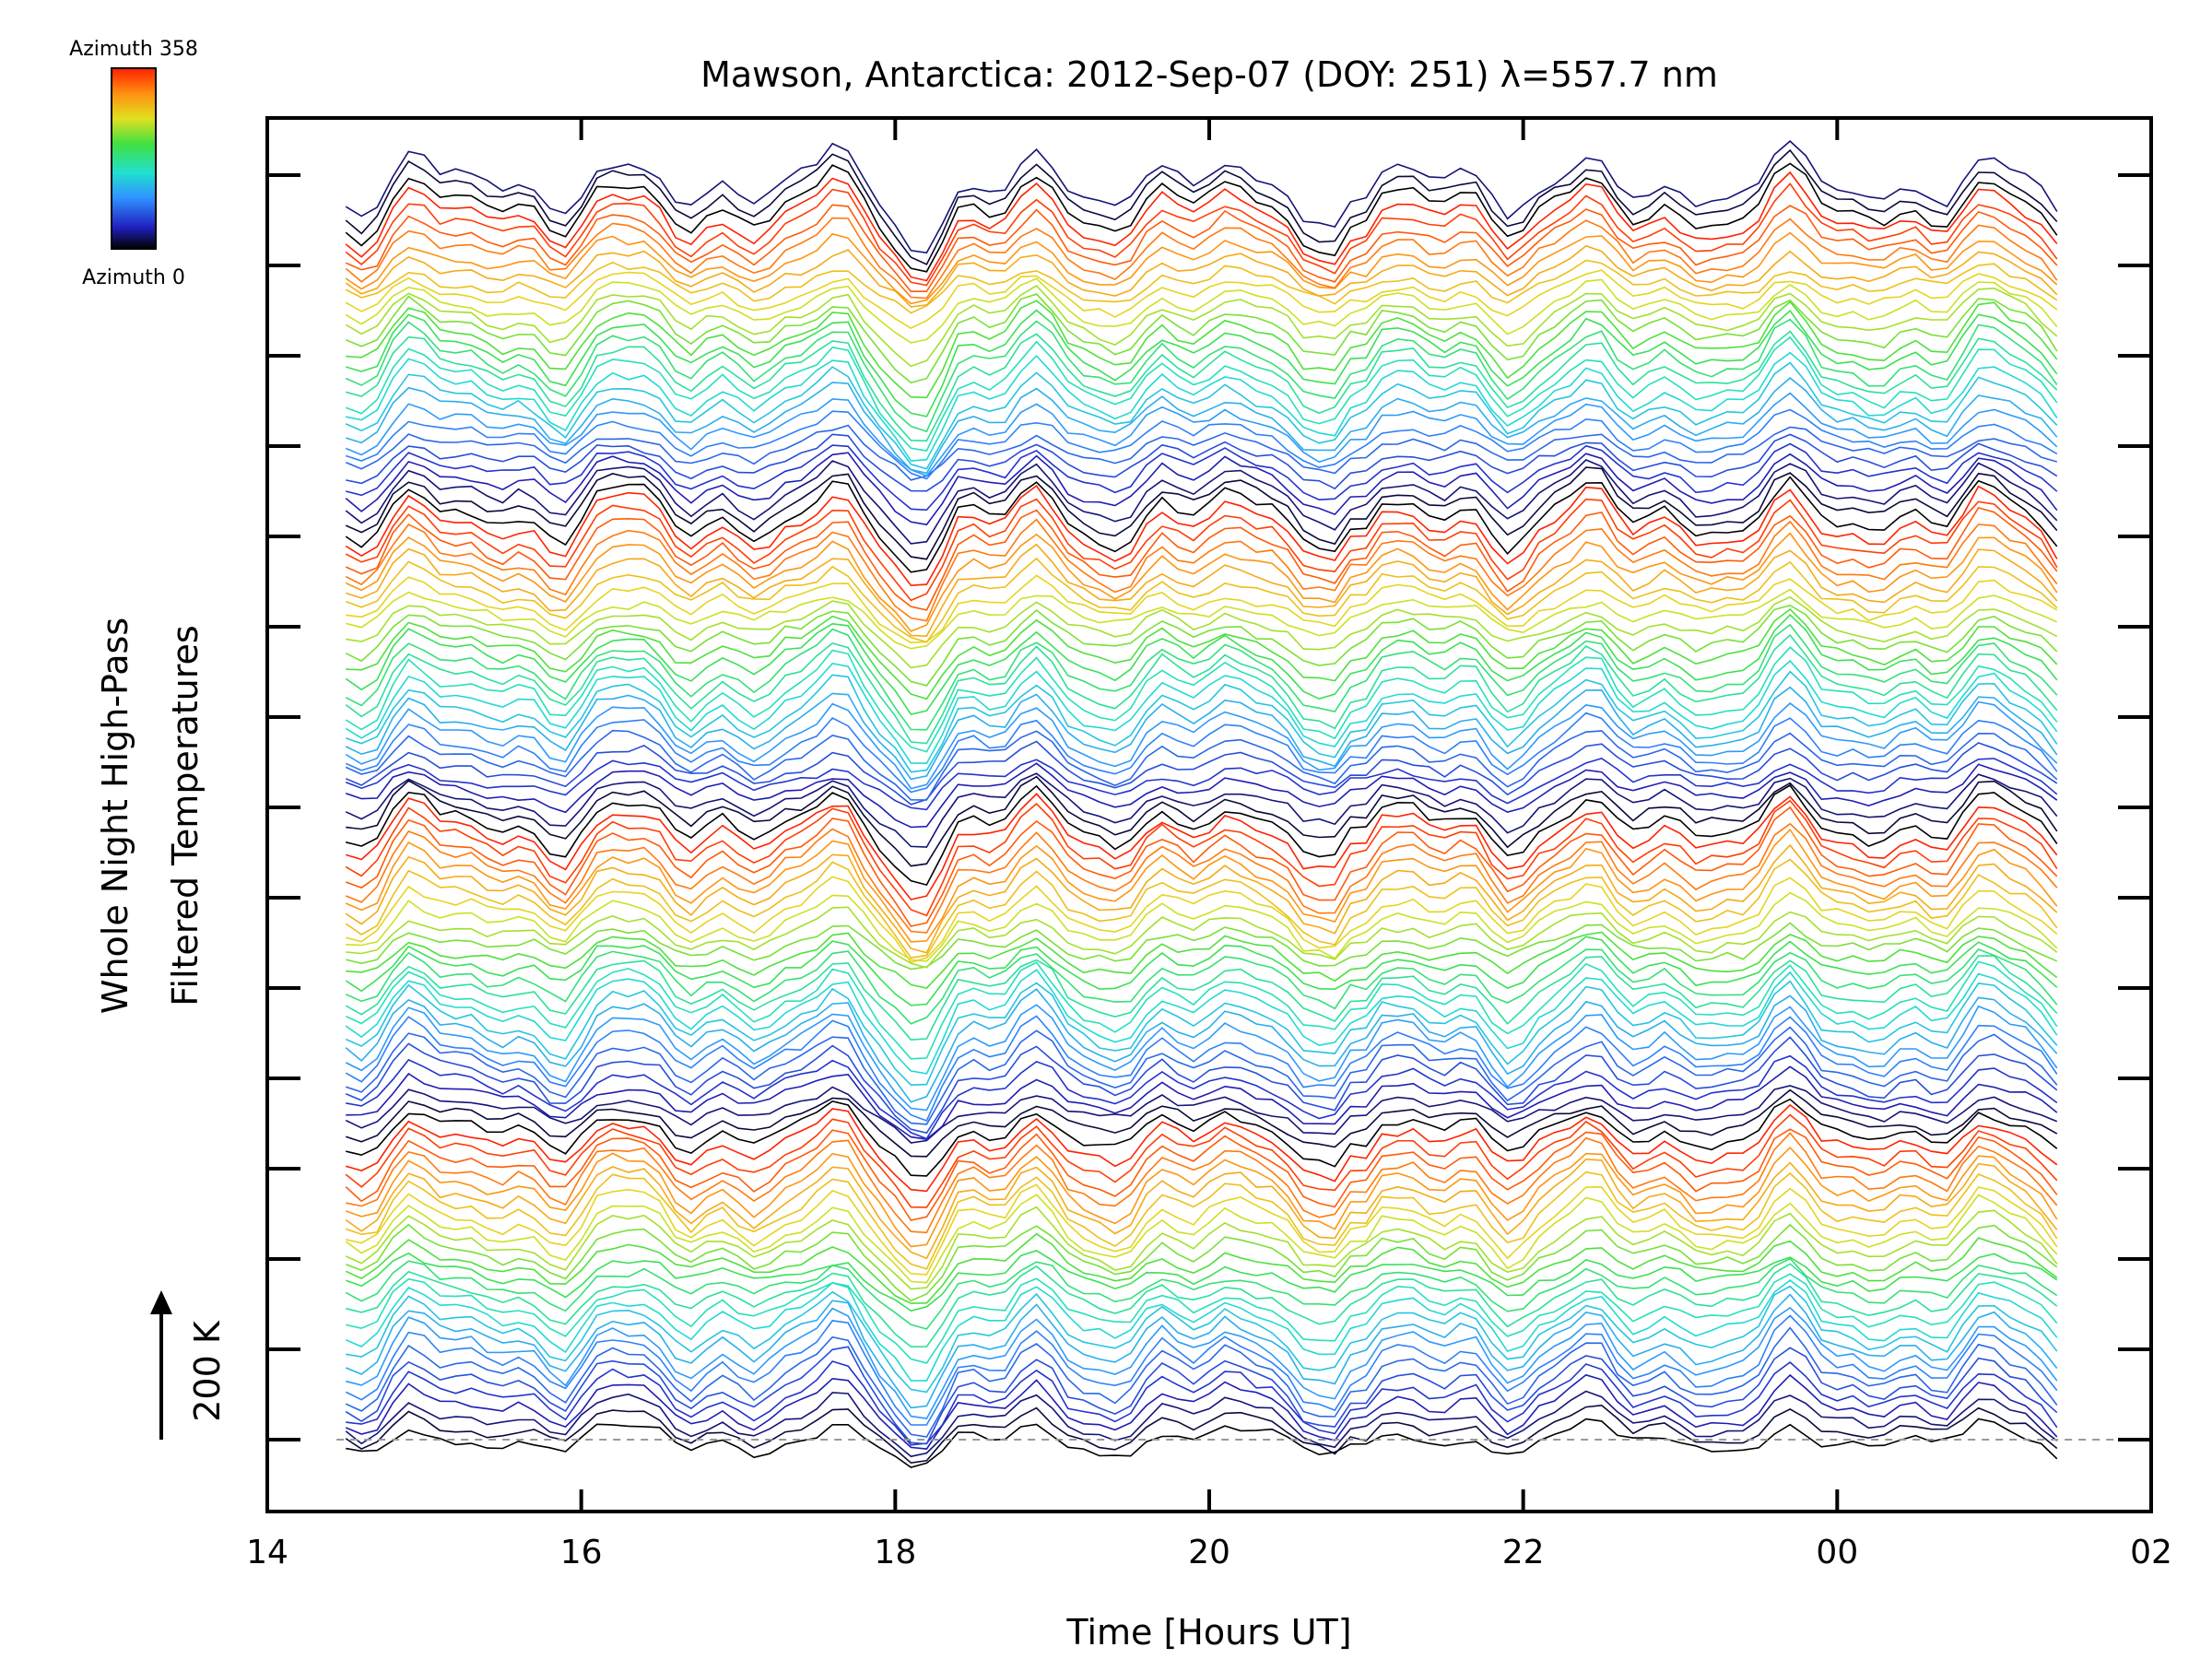 This screenshot has height=1659, width=2212. Describe the element at coordinates (581, 1552) in the screenshot. I see `x-tick-label: 16` at that location.